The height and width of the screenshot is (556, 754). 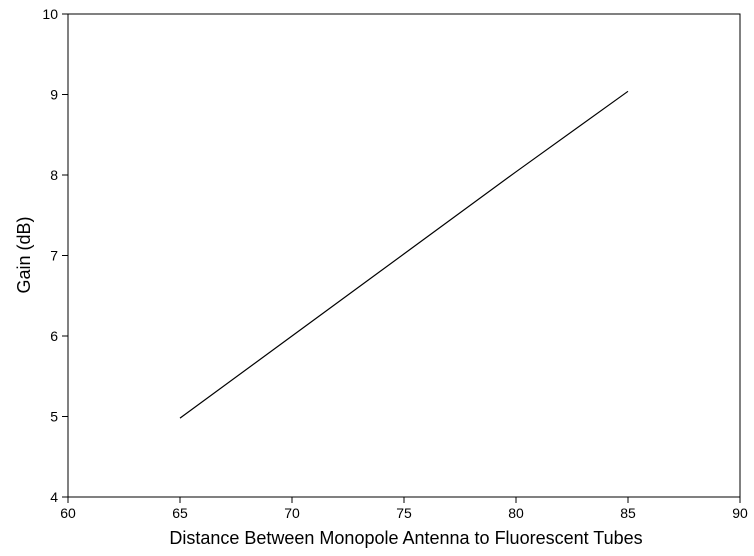 I want to click on x-tick-label: 90, so click(x=740, y=513).